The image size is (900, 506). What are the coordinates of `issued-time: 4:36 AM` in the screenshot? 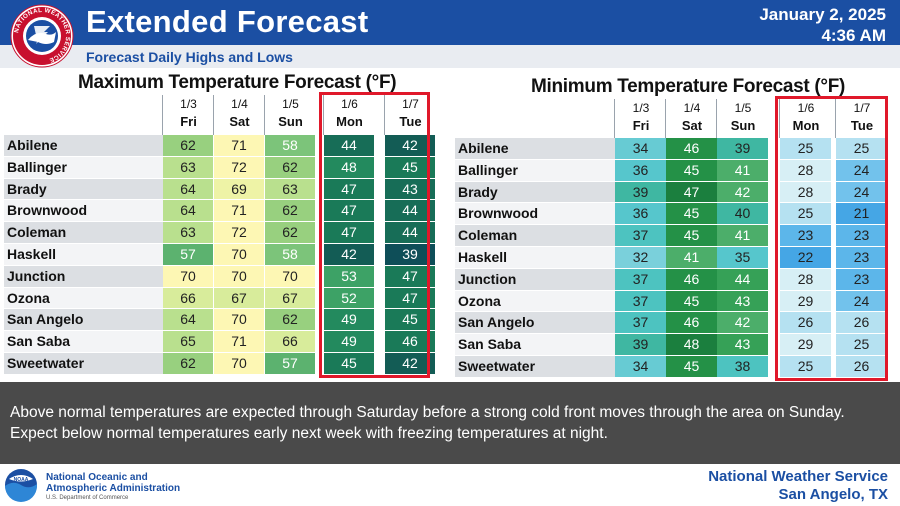 It's located at (853, 35).